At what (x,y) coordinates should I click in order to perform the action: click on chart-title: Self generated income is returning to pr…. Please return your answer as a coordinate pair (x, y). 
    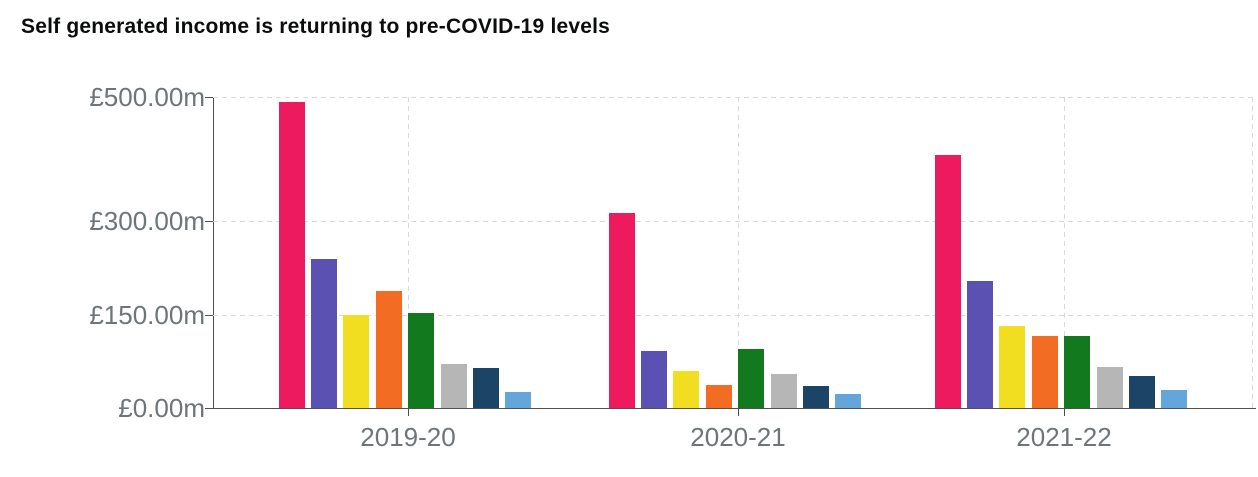
    Looking at the image, I should click on (316, 26).